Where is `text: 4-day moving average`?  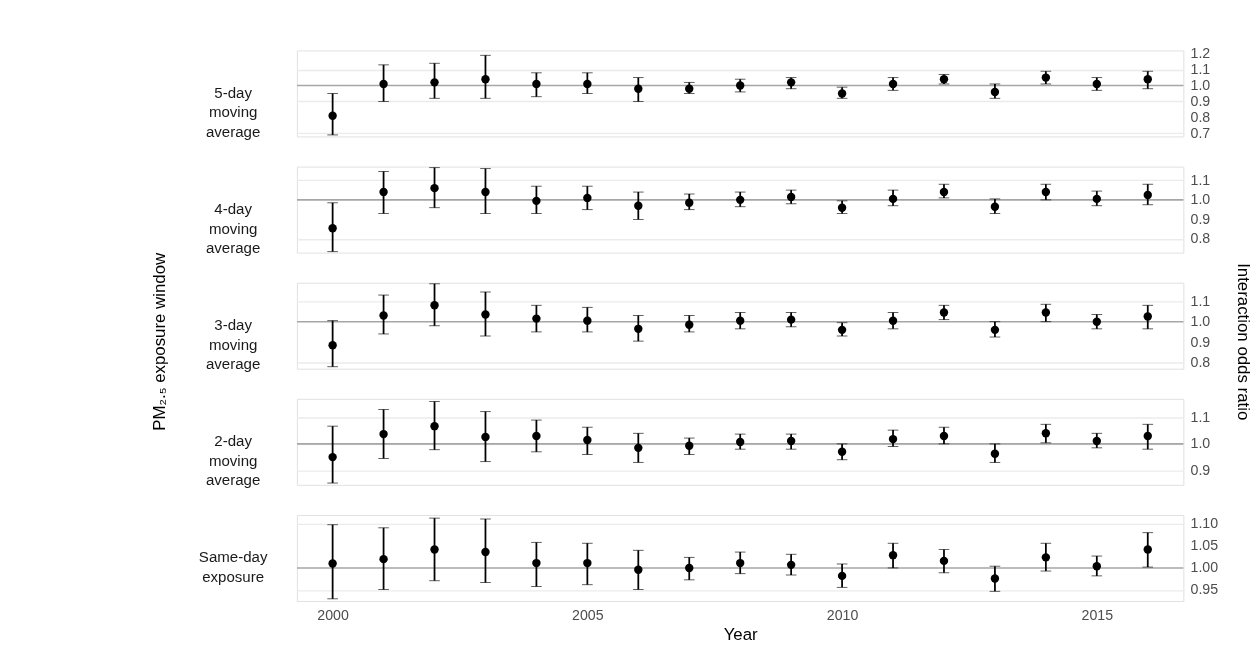
text: 4-day moving average is located at coordinates (233, 228).